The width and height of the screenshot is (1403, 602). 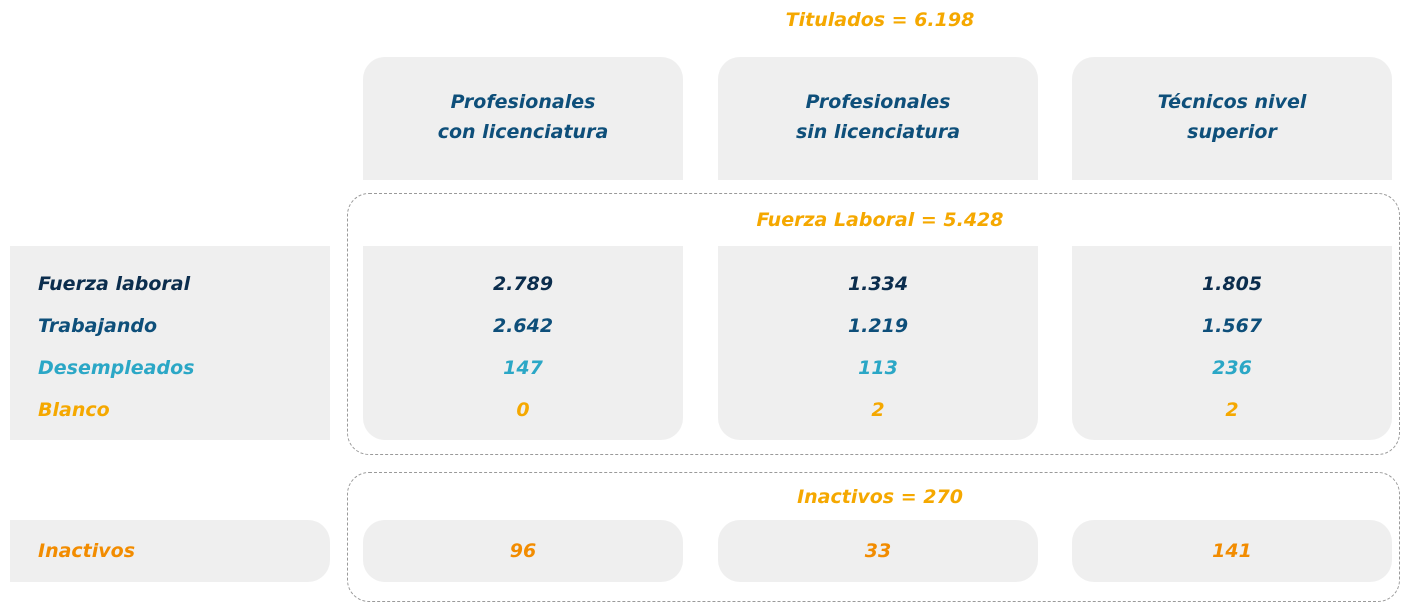 I want to click on header-text: con licenciatura, so click(x=523, y=132).